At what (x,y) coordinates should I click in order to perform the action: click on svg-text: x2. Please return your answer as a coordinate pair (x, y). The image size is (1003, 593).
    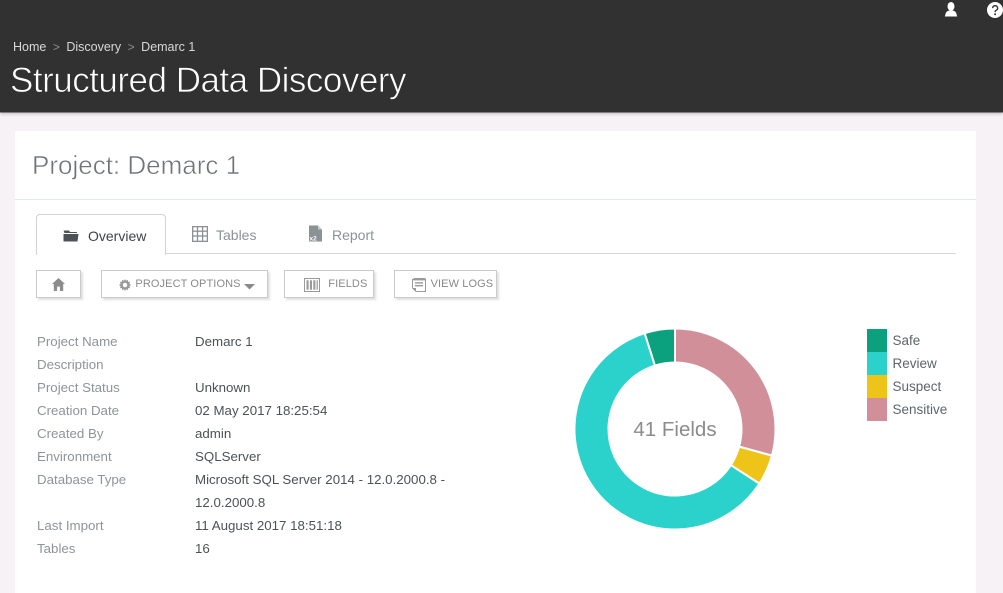
    Looking at the image, I should click on (314, 238).